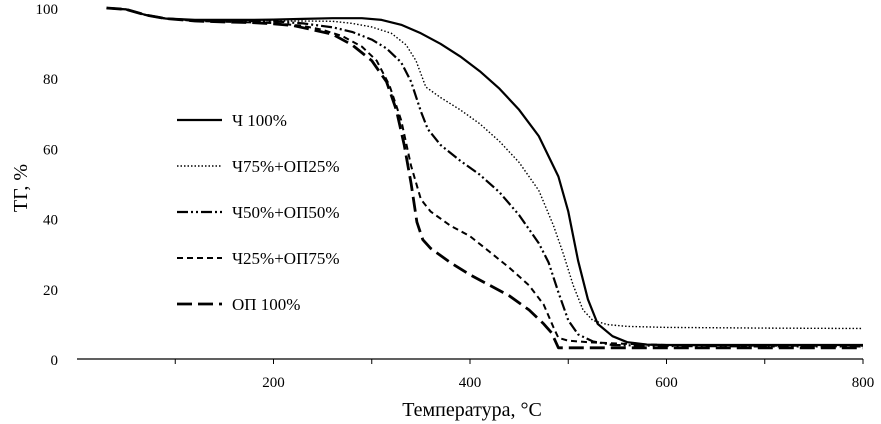 This screenshot has height=424, width=881. I want to click on legend-label-1: Ч 100%, so click(259, 120).